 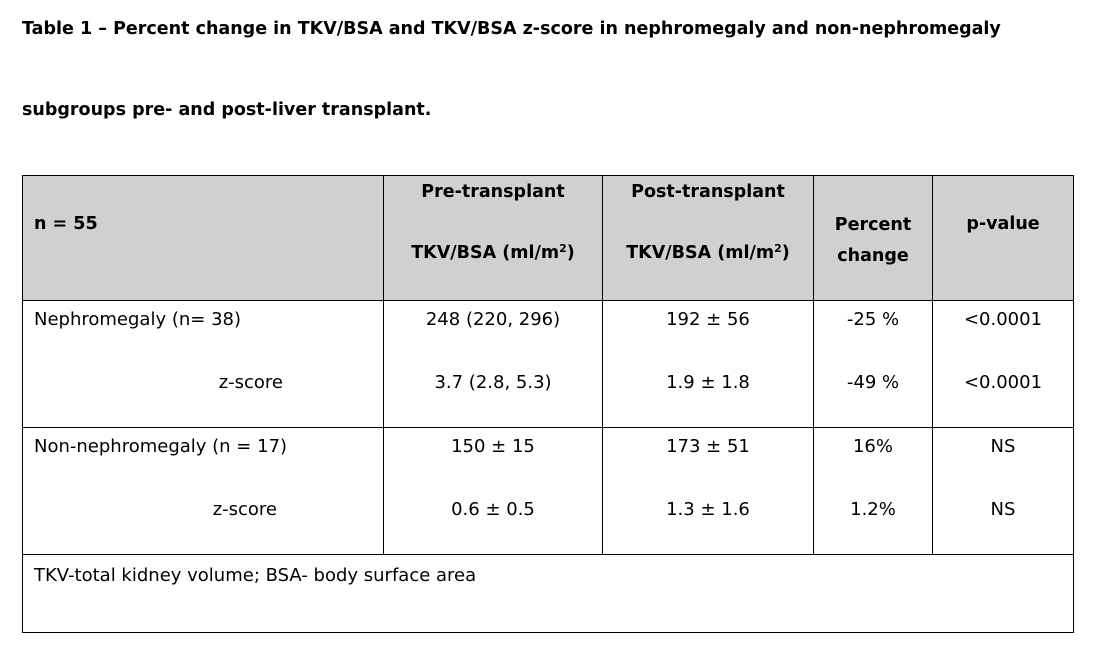 I want to click on p-value-cell: <0.0001 <0.0001, so click(x=1003, y=364).